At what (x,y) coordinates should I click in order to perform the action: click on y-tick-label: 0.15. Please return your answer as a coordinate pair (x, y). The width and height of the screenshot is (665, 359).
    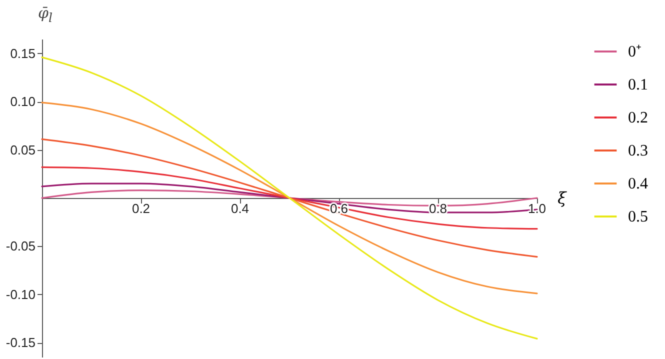
    Looking at the image, I should click on (23, 53).